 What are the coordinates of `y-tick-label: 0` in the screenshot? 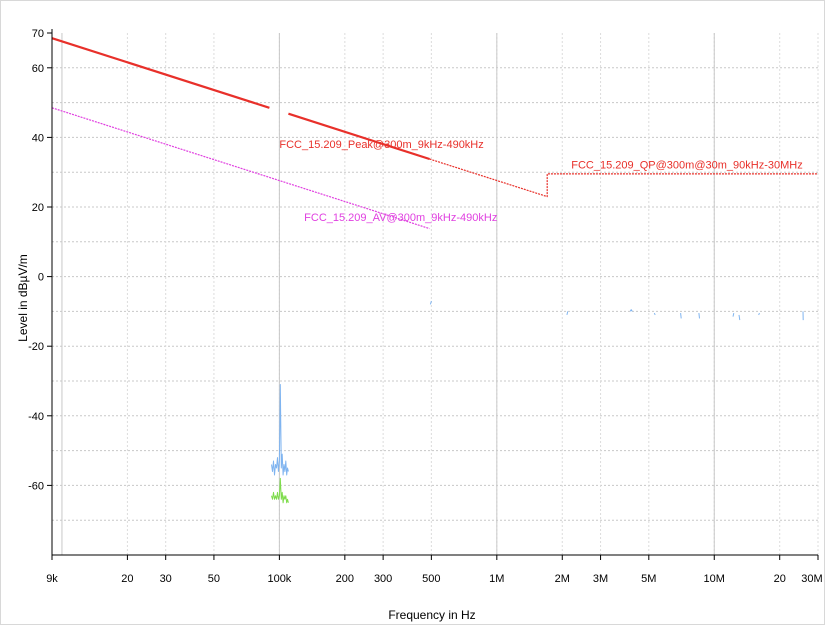 It's located at (41, 278).